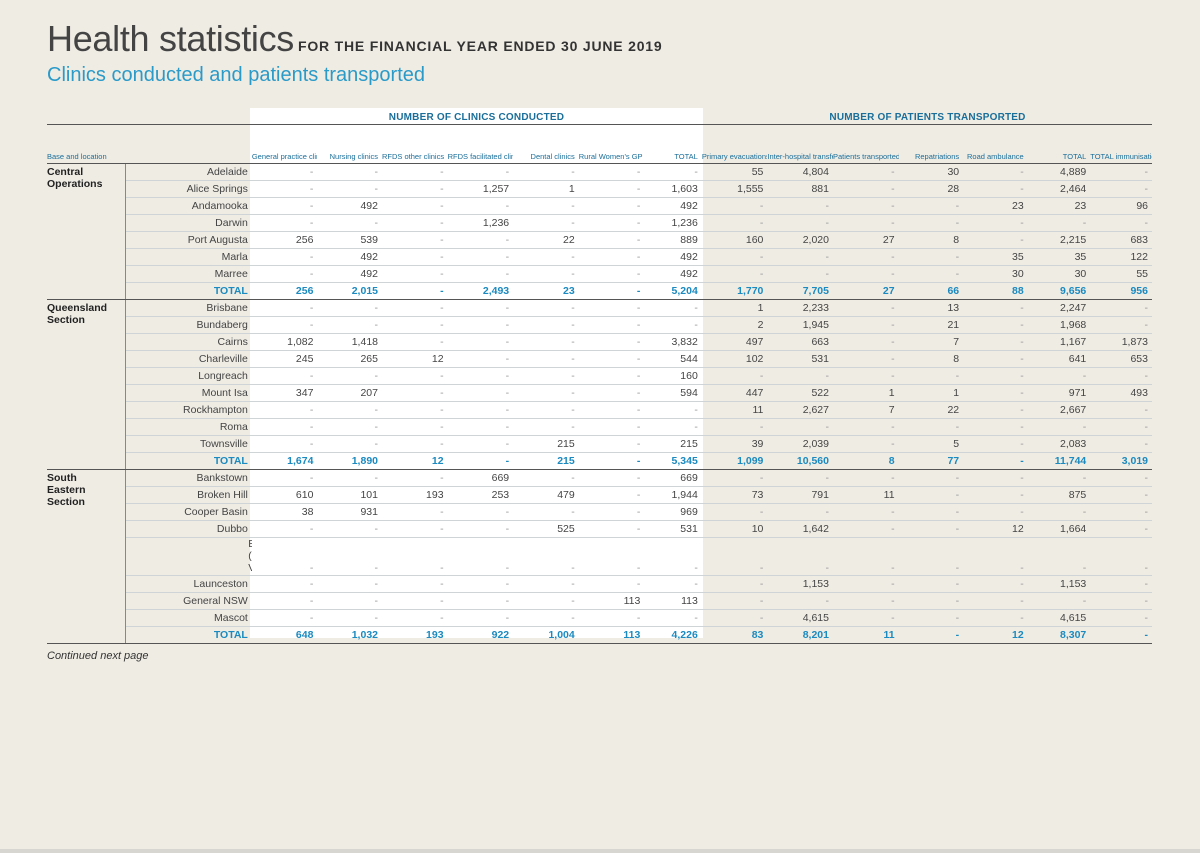  I want to click on col-header-patients-total: TOTAL, so click(1059, 145).